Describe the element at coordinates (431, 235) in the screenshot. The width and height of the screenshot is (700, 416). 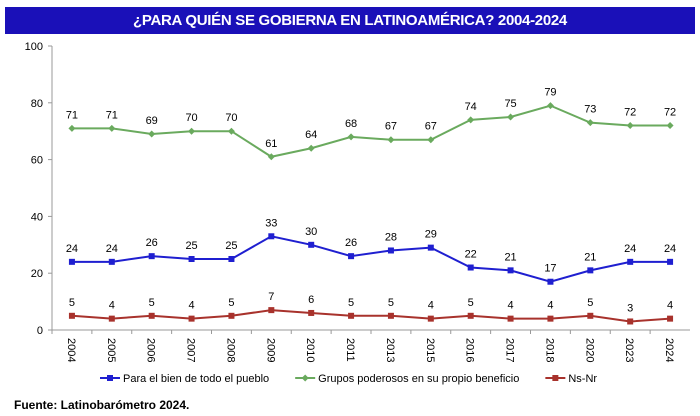
I see `data-label: 29` at that location.